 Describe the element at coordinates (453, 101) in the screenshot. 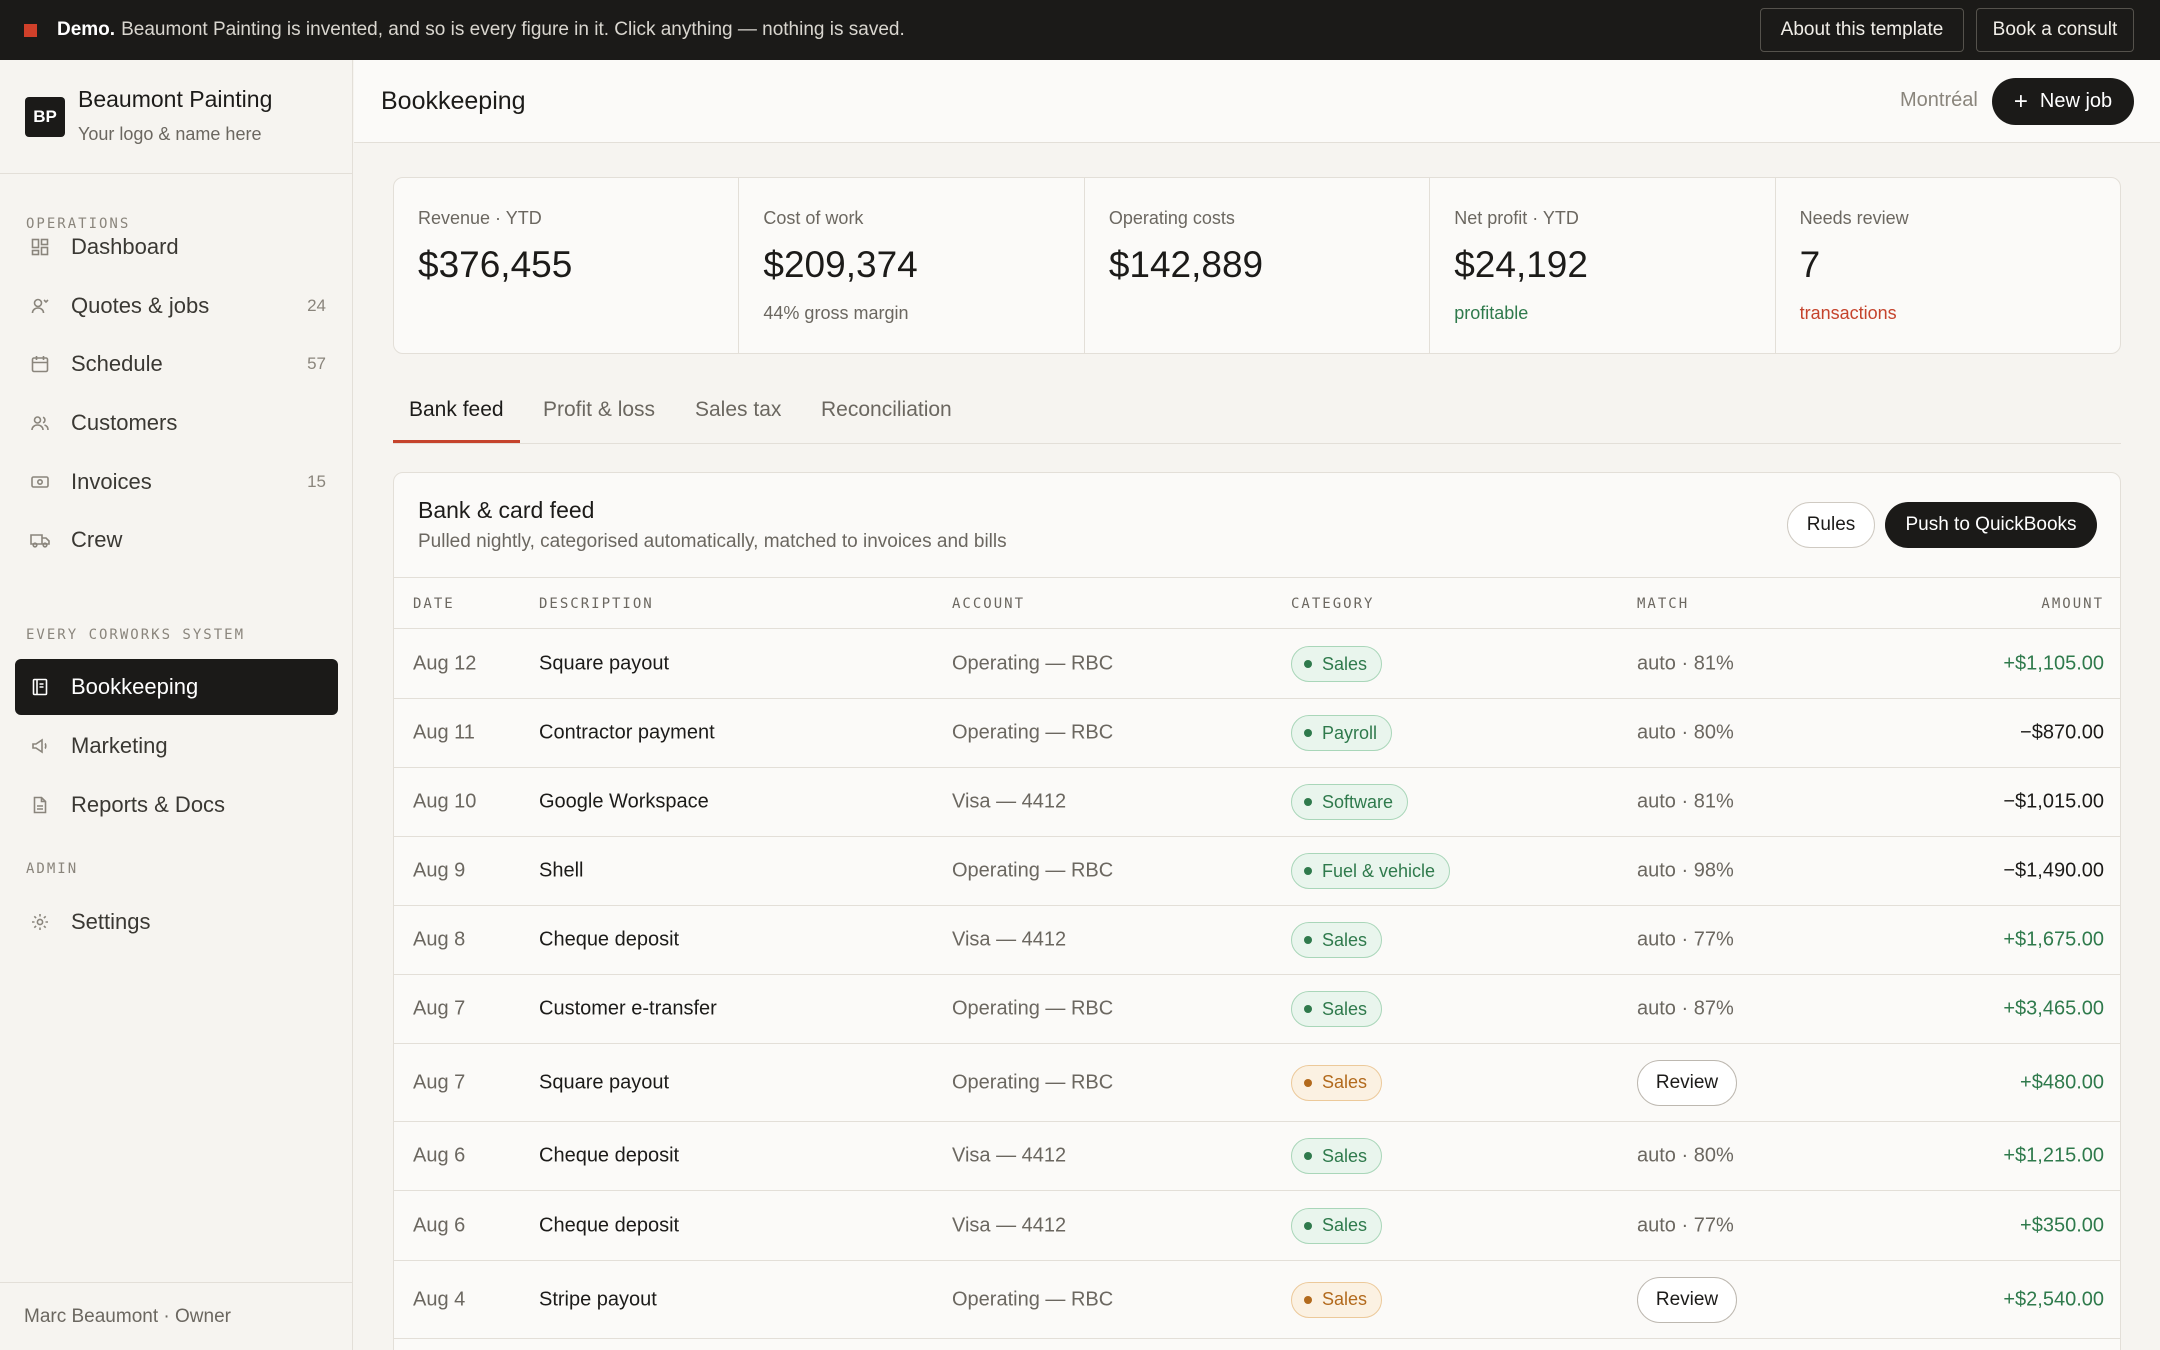

I see `page-title: Bookkeeping` at that location.